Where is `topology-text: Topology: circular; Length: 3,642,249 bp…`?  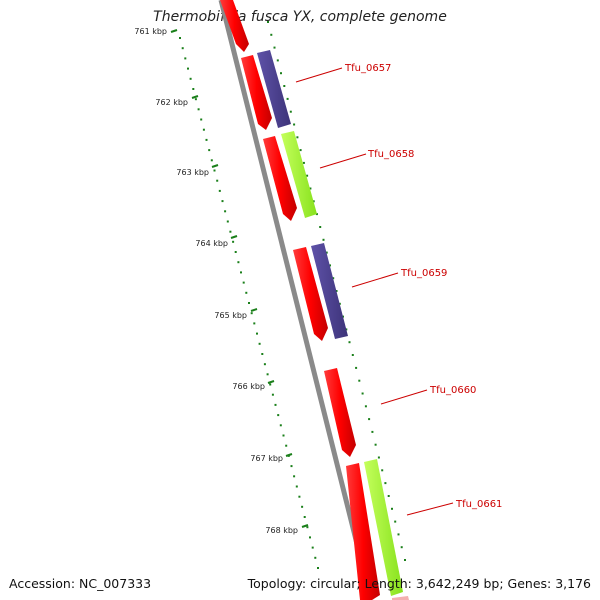
topology-text: Topology: circular; Length: 3,642,249 bp… is located at coordinates (419, 583).